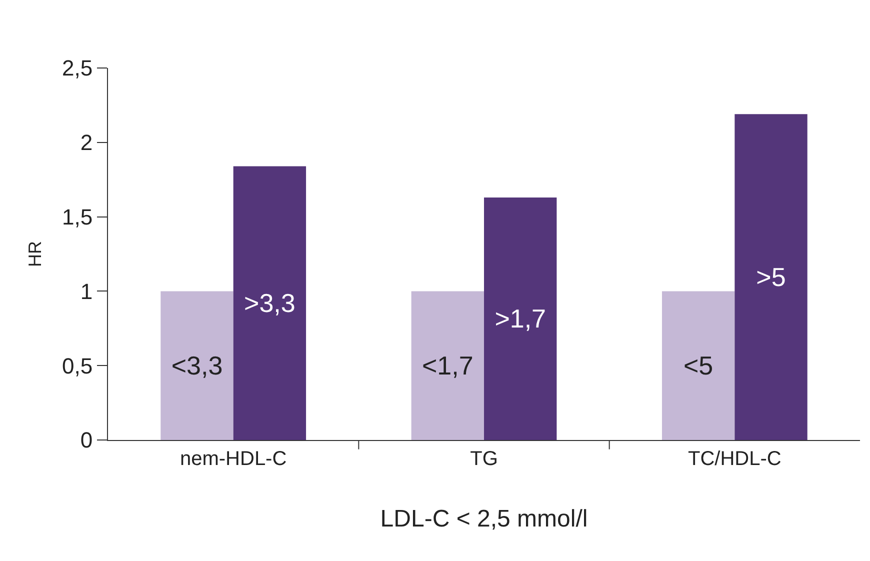 The height and width of the screenshot is (561, 870). What do you see at coordinates (77, 217) in the screenshot?
I see `y-tick-label: 1,5` at bounding box center [77, 217].